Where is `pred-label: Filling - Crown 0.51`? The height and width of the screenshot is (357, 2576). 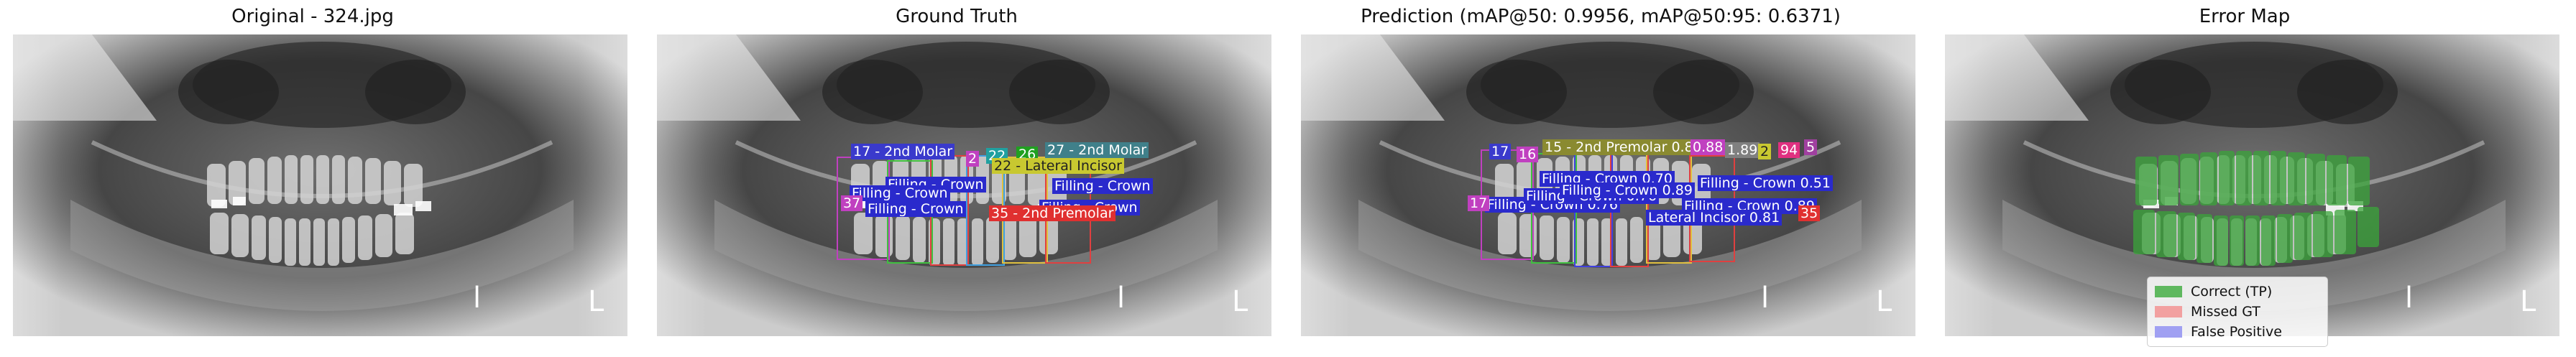
pred-label: Filling - Crown 0.51 is located at coordinates (1765, 183).